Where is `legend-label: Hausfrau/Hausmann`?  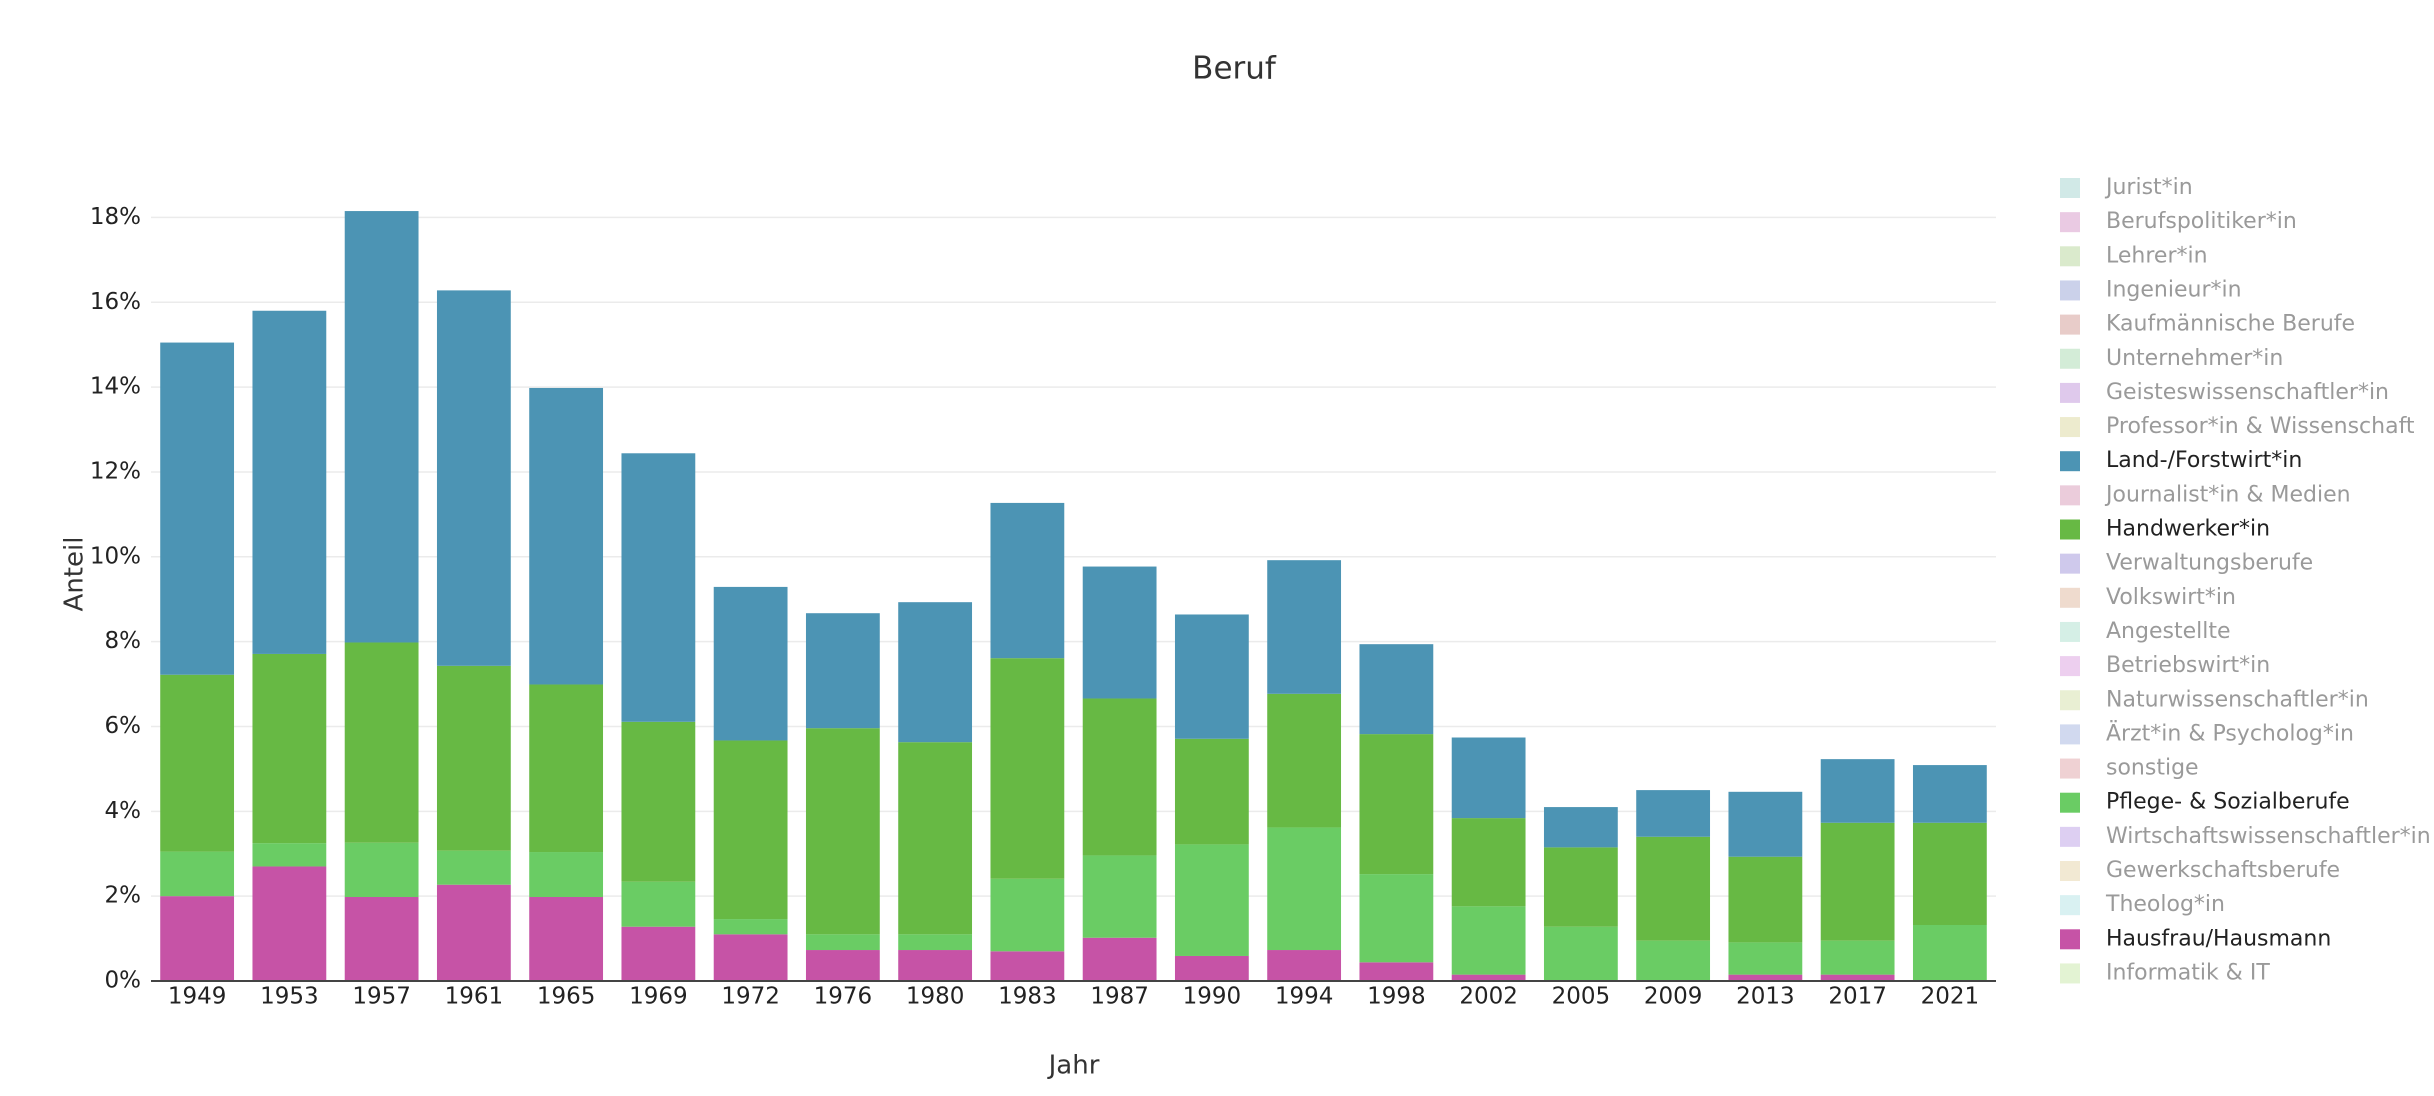
legend-label: Hausfrau/Hausmann is located at coordinates (2218, 938).